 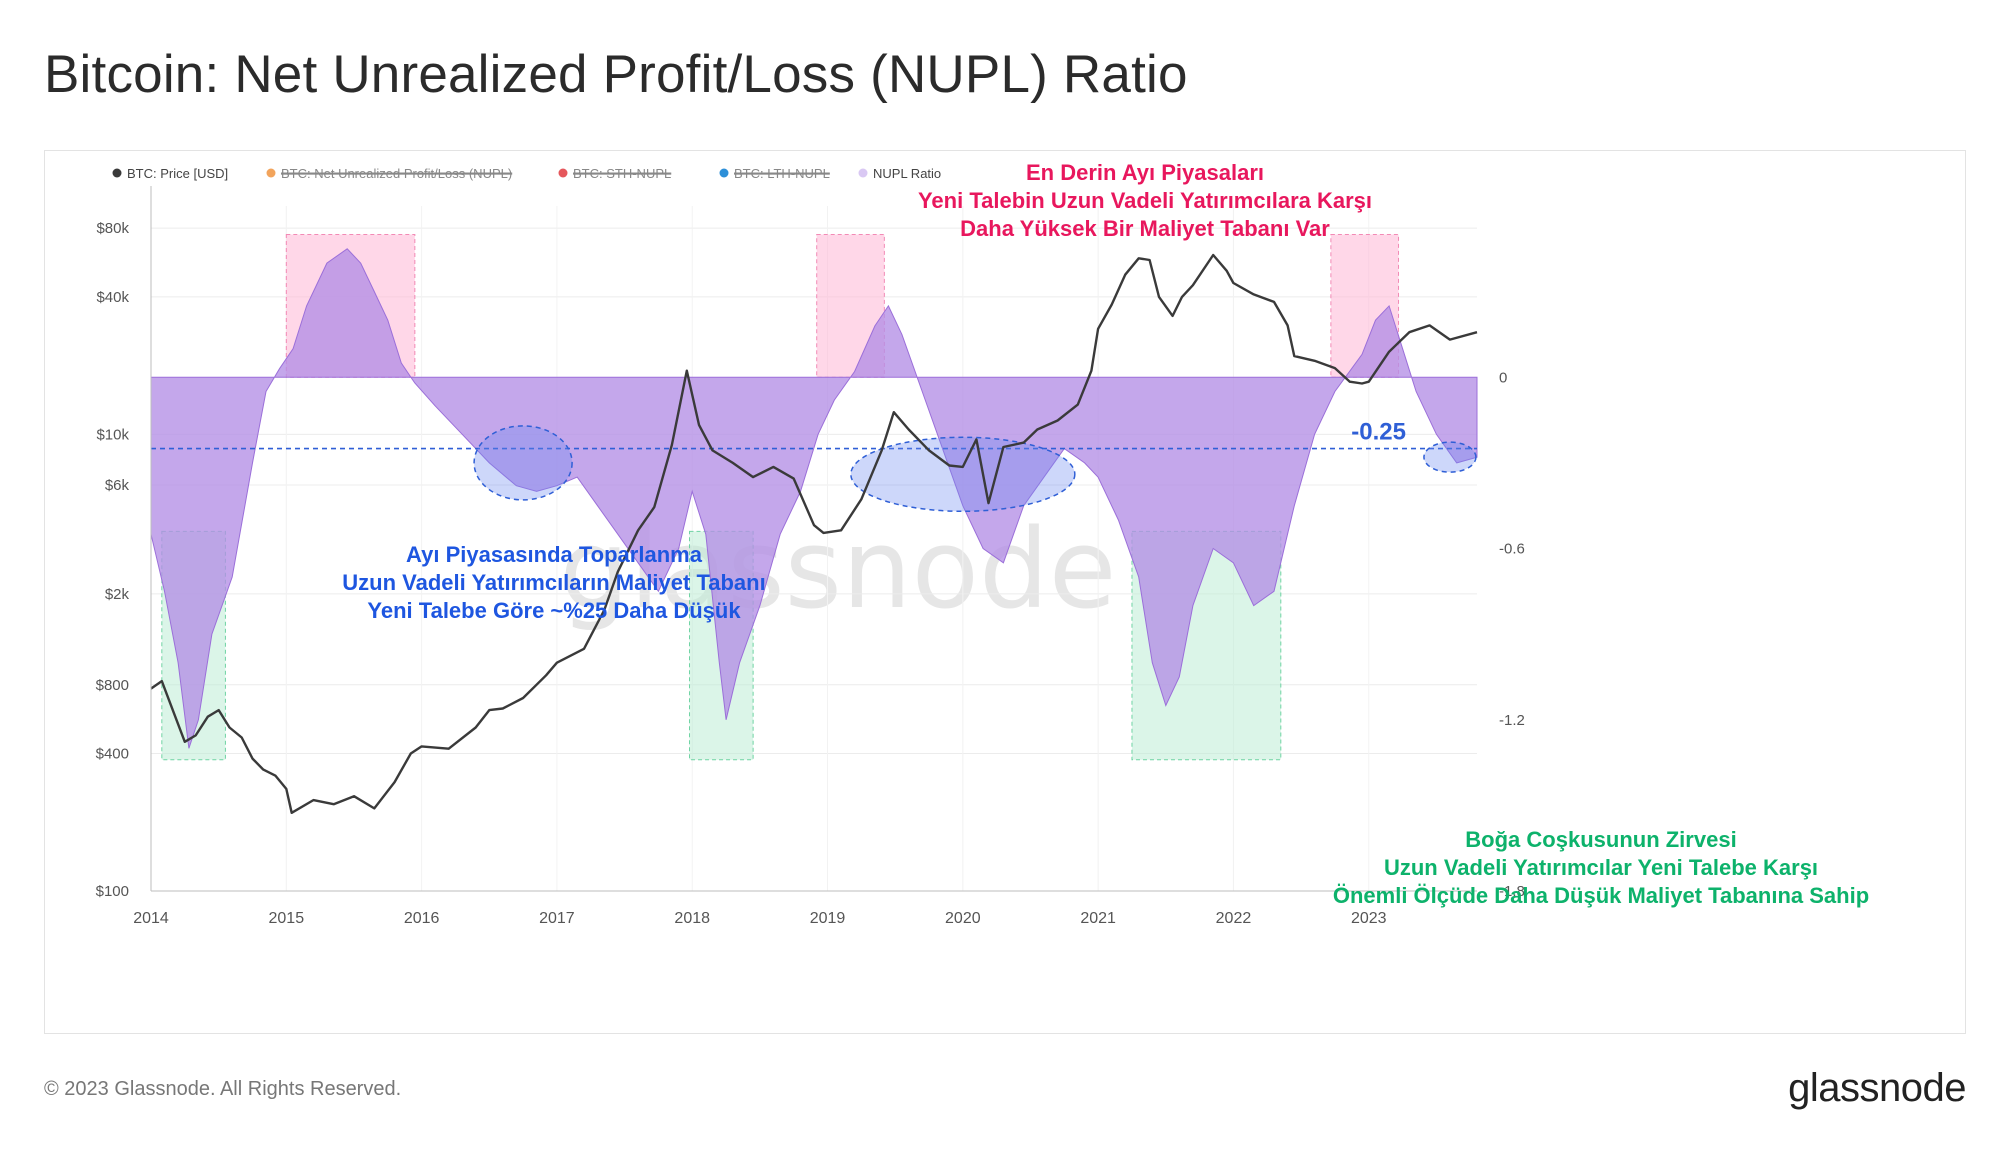 What do you see at coordinates (692, 918) in the screenshot?
I see `x-tick-label: 2018` at bounding box center [692, 918].